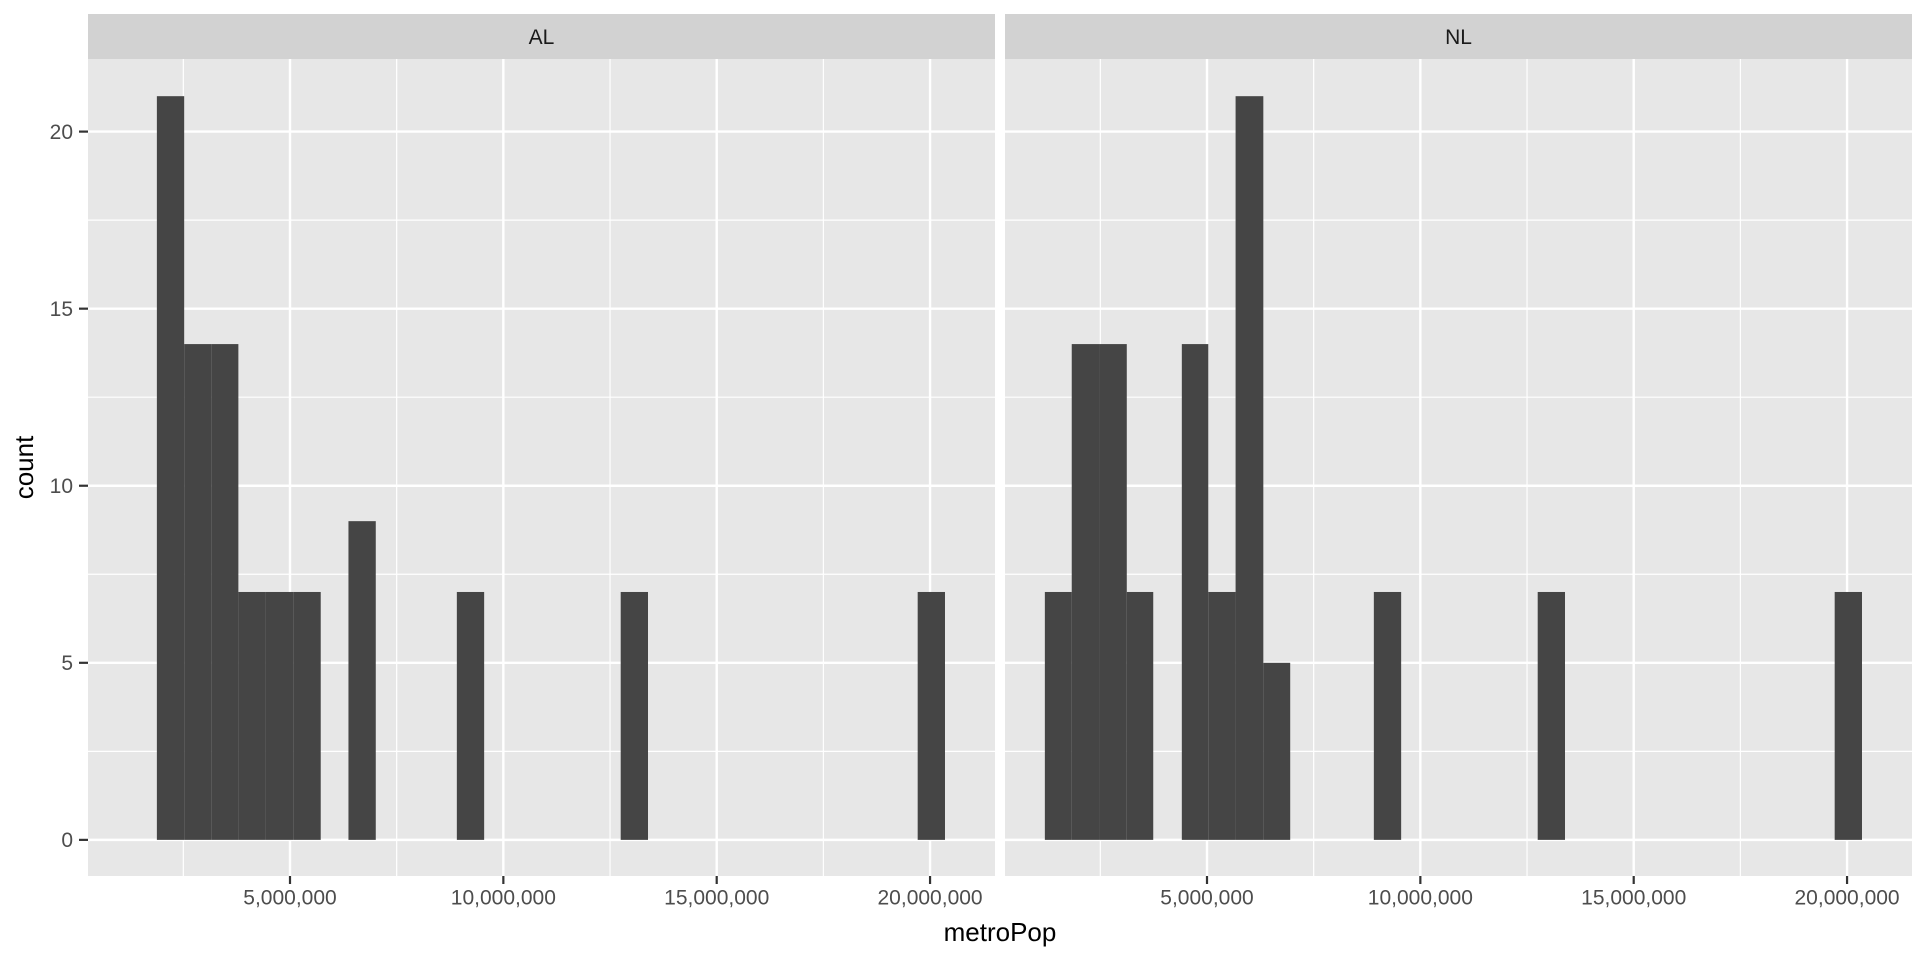 This screenshot has width=1920, height=960. I want to click on facet-strip-NL, so click(1458, 36).